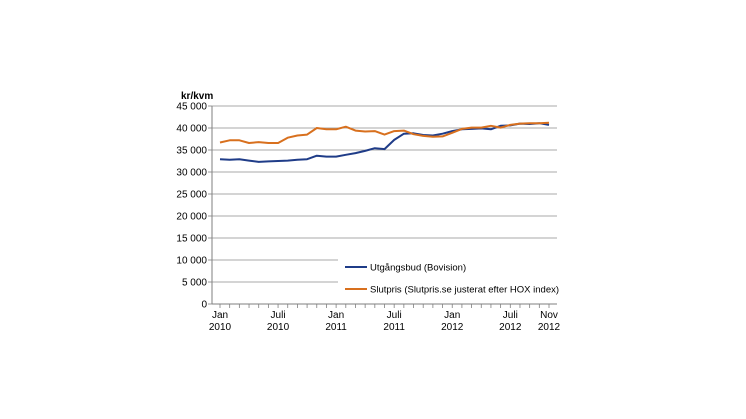 This screenshot has width=746, height=419. I want to click on series-line-utgangsbud, so click(384, 142).